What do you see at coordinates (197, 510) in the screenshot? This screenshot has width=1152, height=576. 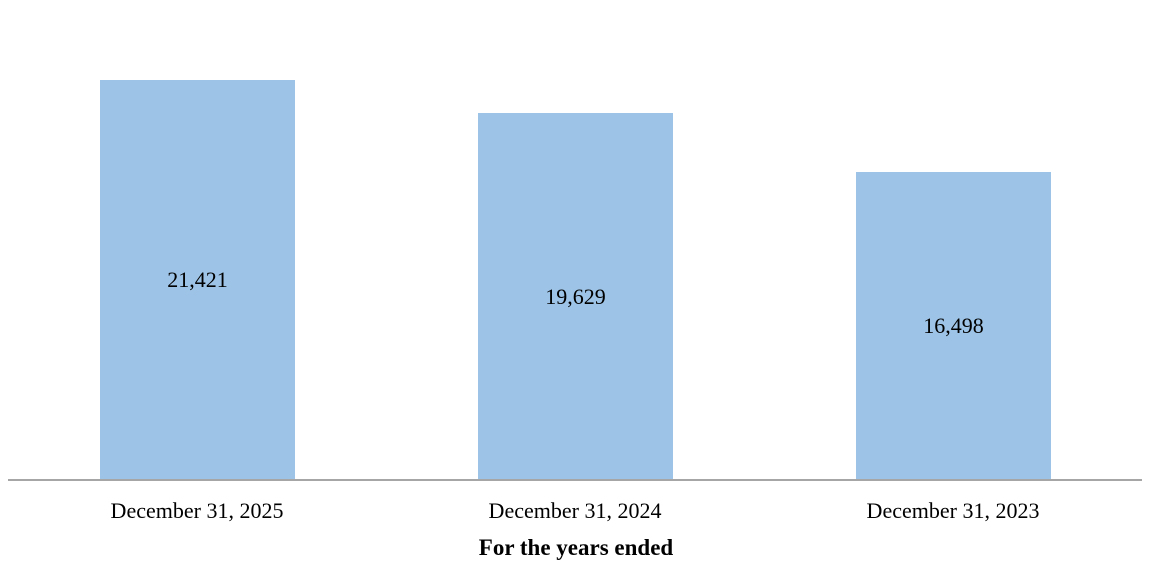 I see `x-tick-label: December 31, 2025` at bounding box center [197, 510].